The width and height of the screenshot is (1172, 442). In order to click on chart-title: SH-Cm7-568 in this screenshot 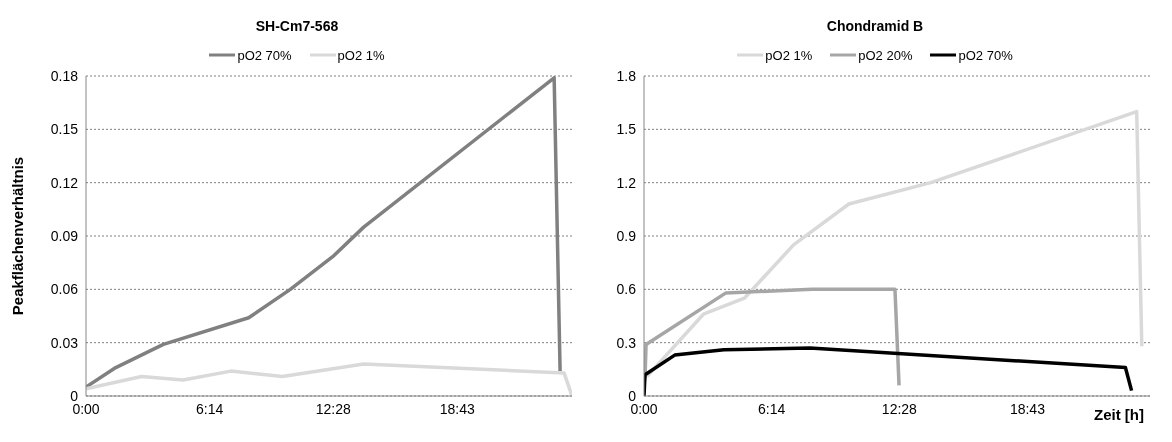, I will do `click(297, 26)`.